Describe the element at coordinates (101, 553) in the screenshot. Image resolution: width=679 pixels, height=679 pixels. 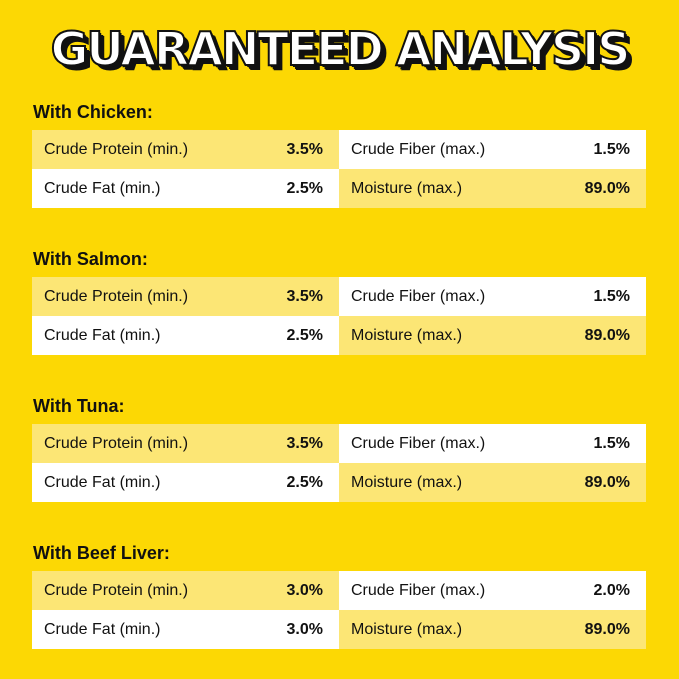
I see `section-label: With Beef Liver:` at that location.